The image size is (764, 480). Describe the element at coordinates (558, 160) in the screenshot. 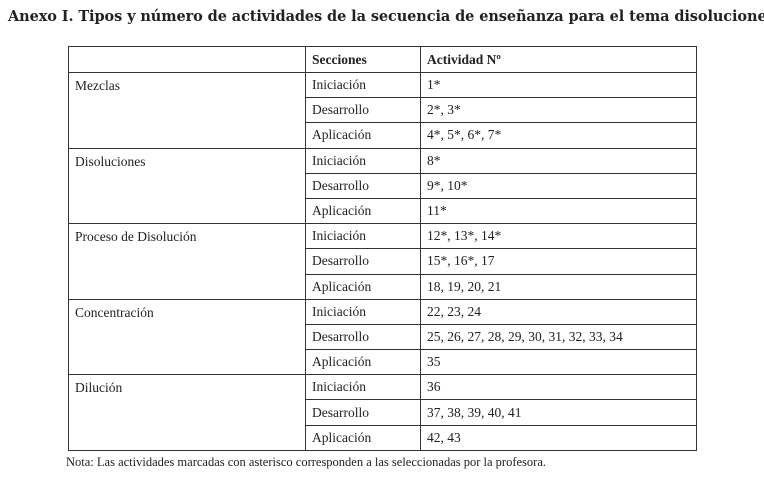

I see `activity-cell: 8*` at that location.